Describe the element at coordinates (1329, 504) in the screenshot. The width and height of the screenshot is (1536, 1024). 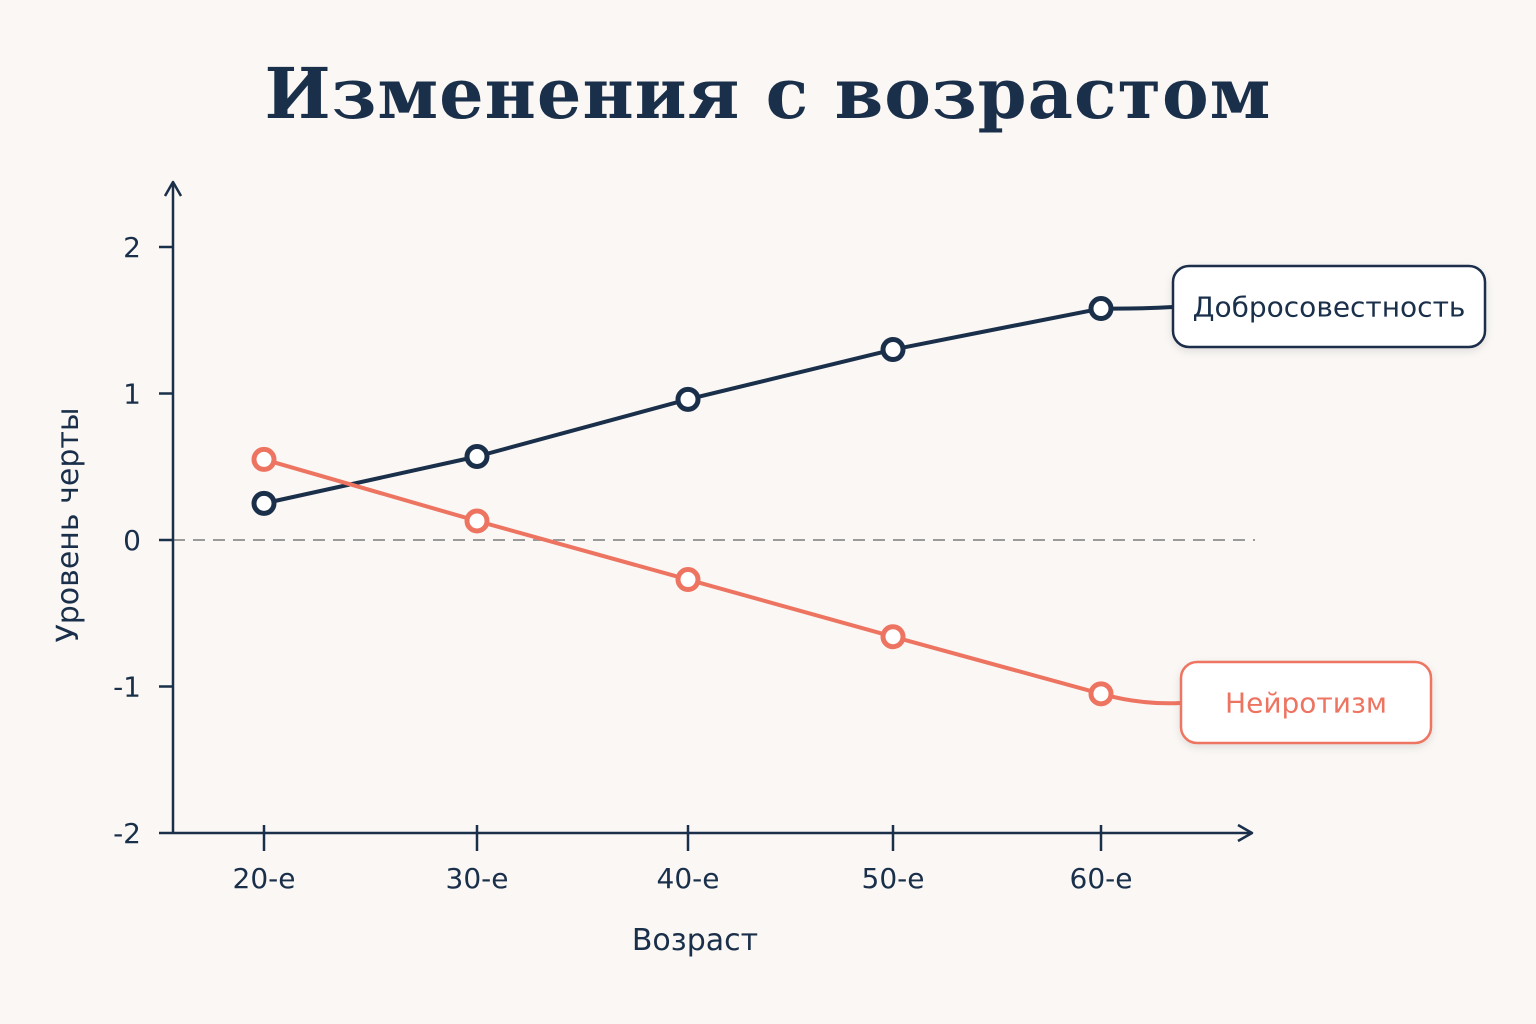
I see `series-labels-layer: Добросовестность Нейротизм` at that location.